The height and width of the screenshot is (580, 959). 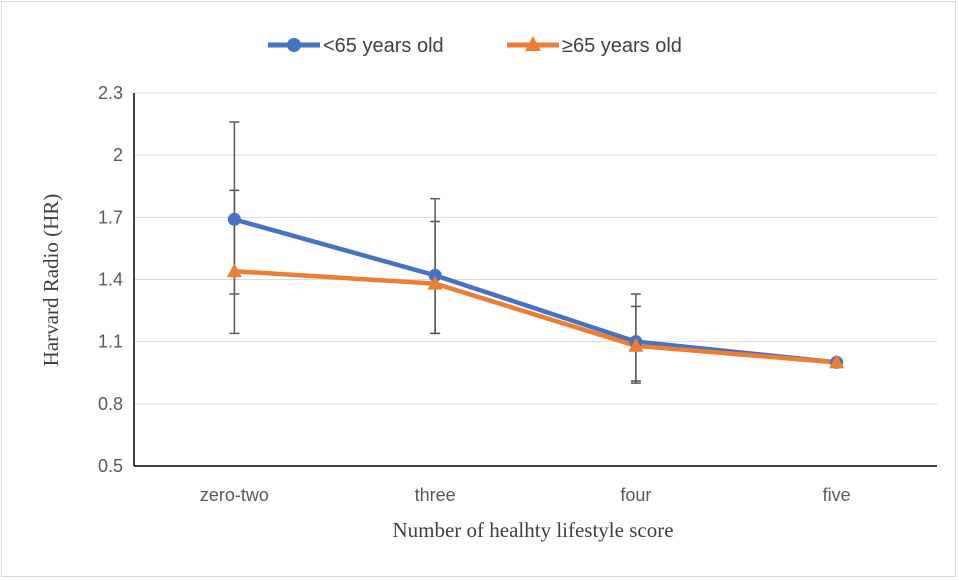 What do you see at coordinates (525, 495) in the screenshot?
I see `x-tick-labels: zero-two three four five` at bounding box center [525, 495].